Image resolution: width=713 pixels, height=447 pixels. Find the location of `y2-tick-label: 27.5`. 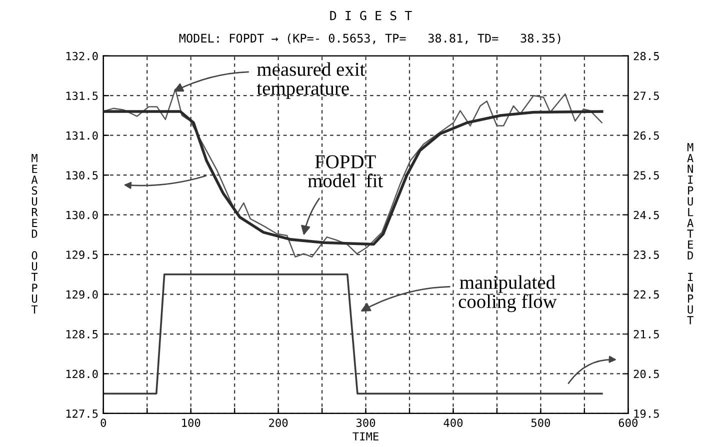

y2-tick-label: 27.5 is located at coordinates (646, 96).